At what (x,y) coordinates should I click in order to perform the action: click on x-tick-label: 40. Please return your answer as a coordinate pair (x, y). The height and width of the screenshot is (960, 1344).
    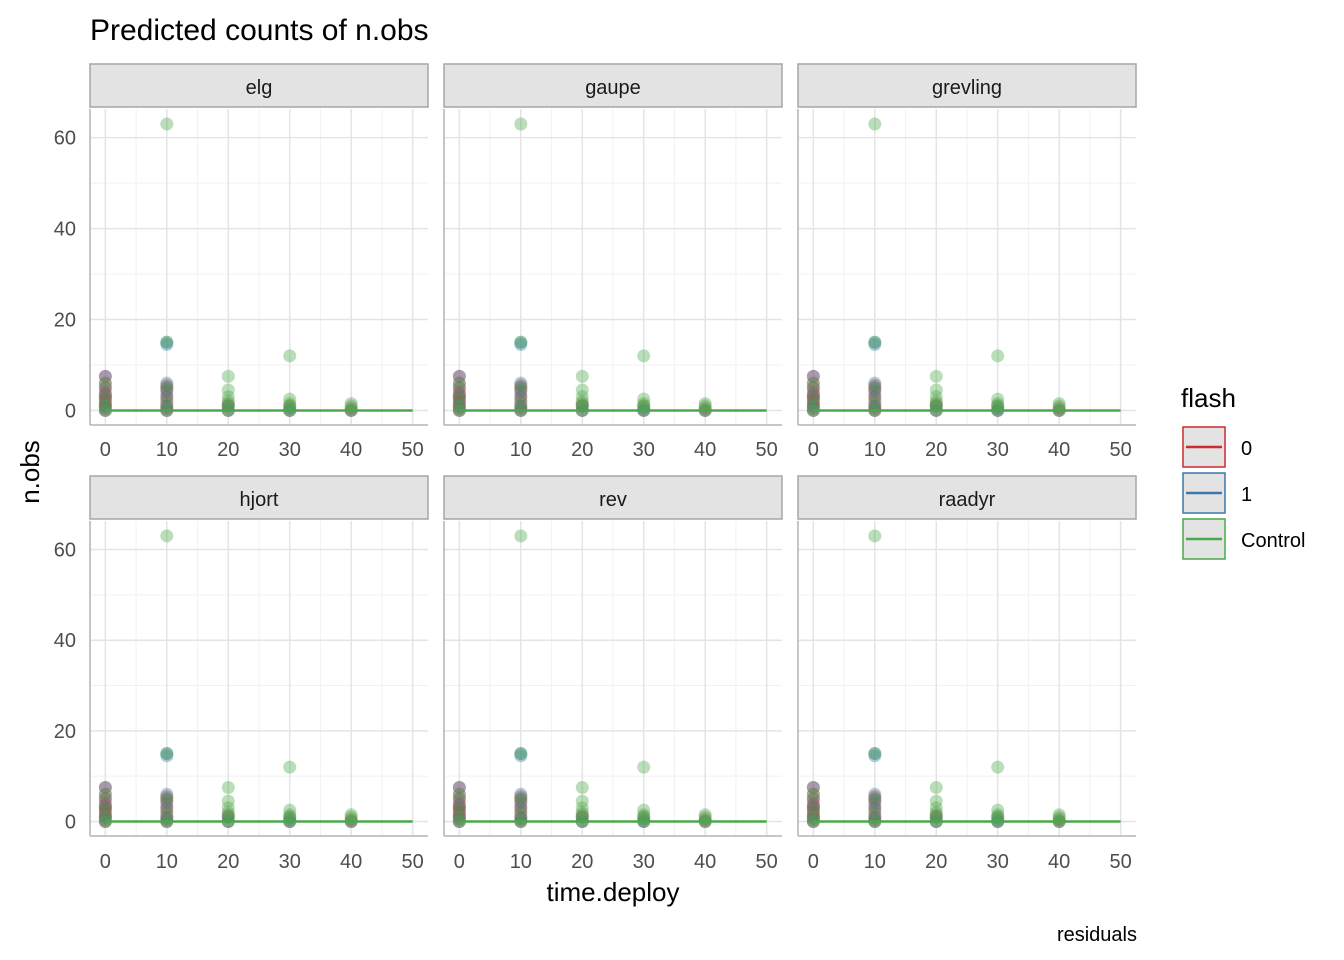
    Looking at the image, I should click on (1059, 862).